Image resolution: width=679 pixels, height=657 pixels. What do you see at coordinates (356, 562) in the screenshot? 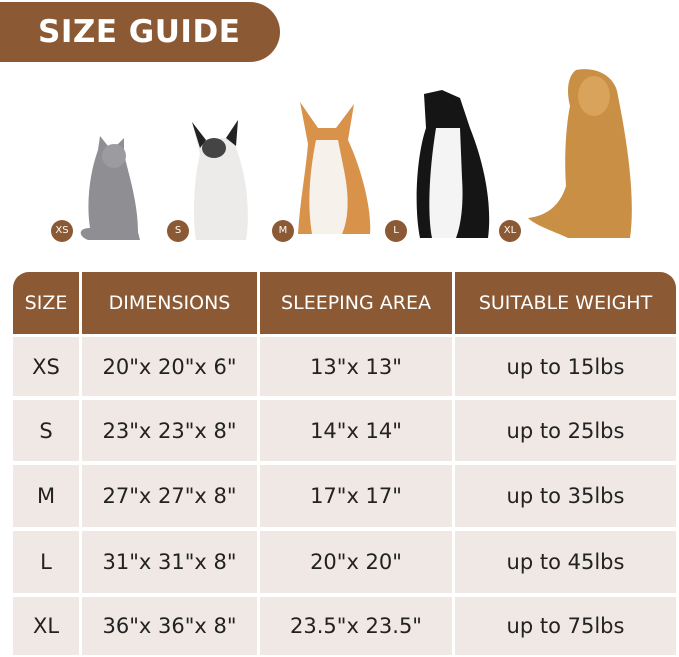
I see `cell-sleeping-area: 20"x 20"` at bounding box center [356, 562].